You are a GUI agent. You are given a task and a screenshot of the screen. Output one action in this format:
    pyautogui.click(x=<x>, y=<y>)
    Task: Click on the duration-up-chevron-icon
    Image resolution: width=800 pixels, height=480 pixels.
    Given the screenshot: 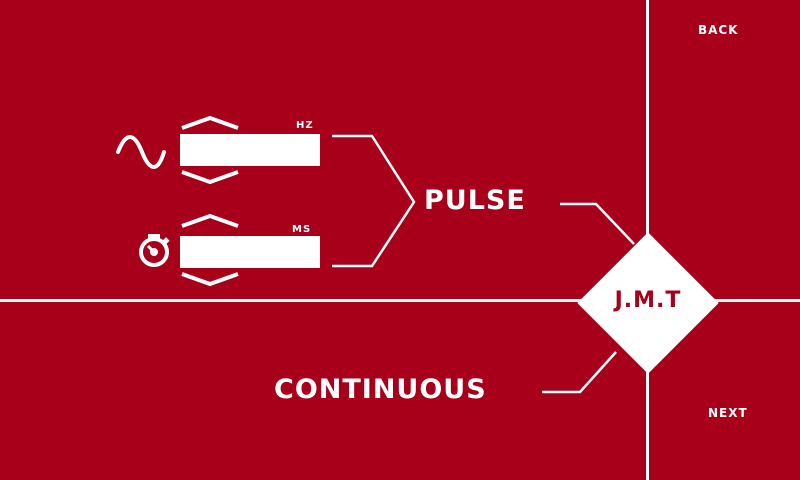 What is the action you would take?
    pyautogui.click(x=210, y=221)
    